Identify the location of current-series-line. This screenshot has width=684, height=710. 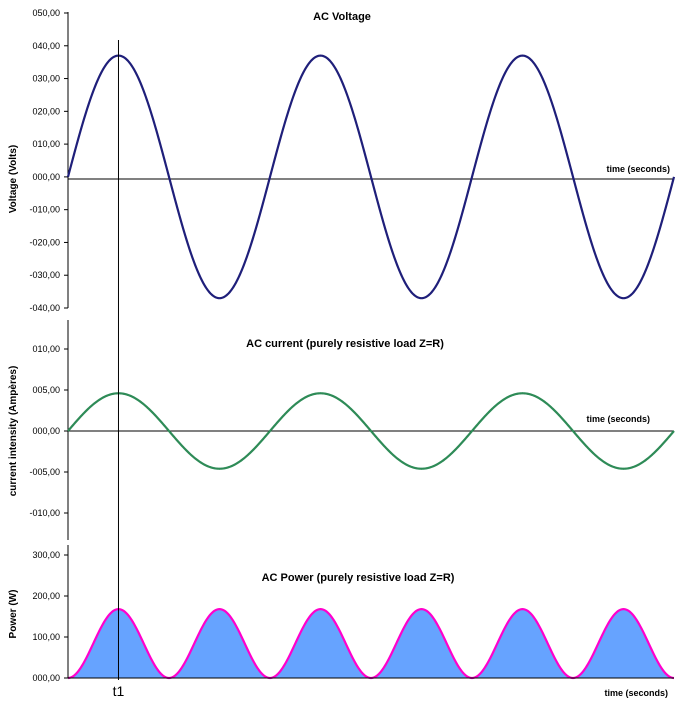
(371, 431).